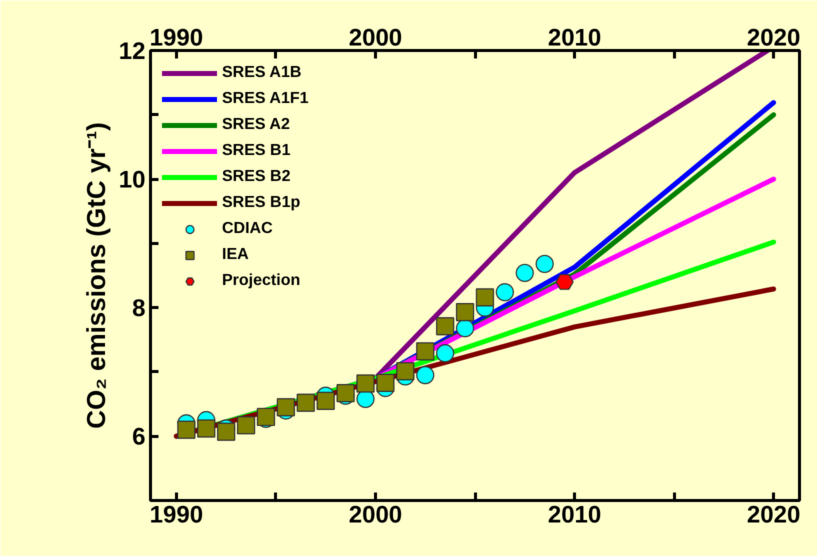  What do you see at coordinates (256, 151) in the screenshot?
I see `legend-label: SRES B1` at bounding box center [256, 151].